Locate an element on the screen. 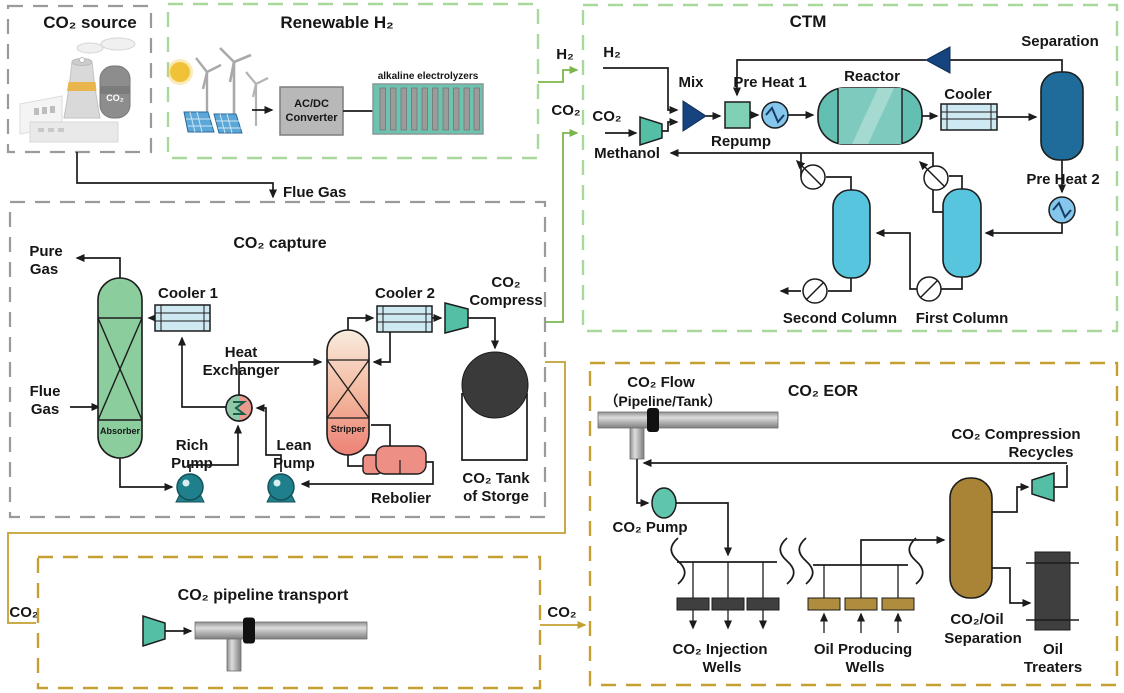 The image size is (1124, 693). cooler-1-label: Cooler 1 is located at coordinates (188, 293).